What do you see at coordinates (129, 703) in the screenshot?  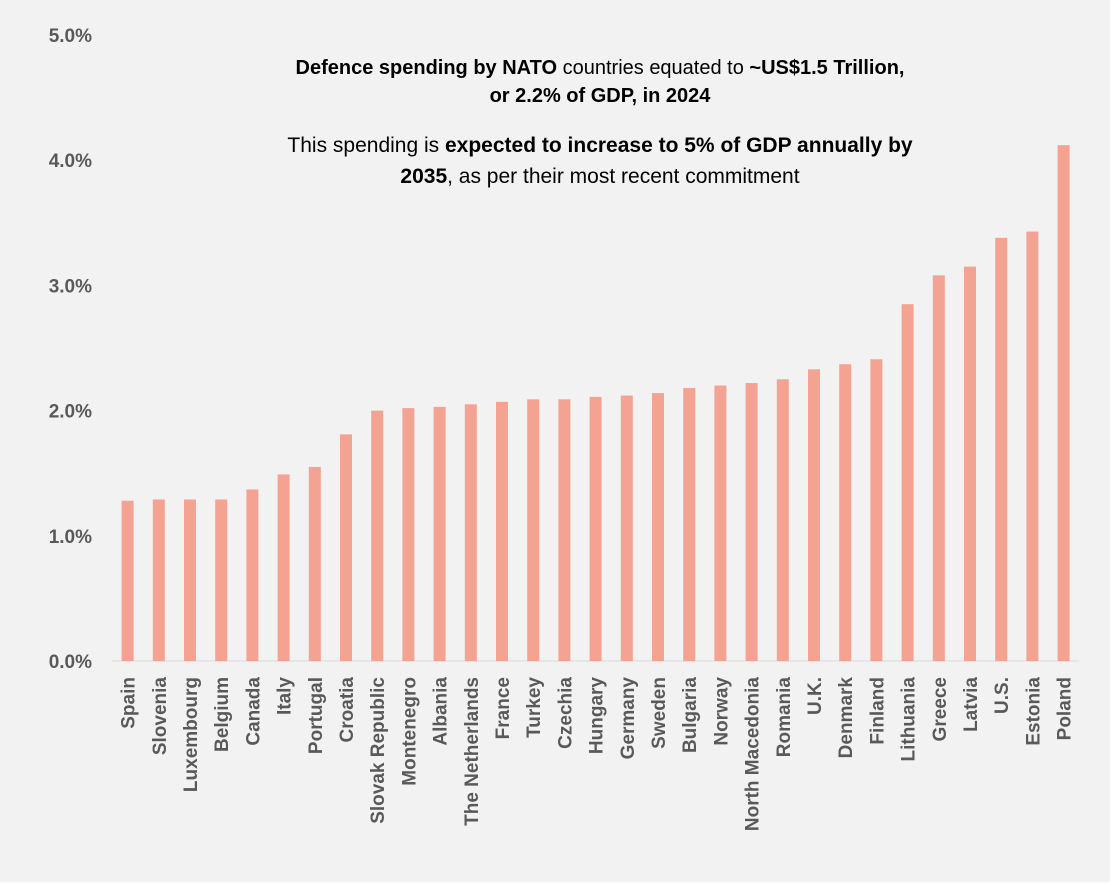 I see `x-tick-label: Spain` at bounding box center [129, 703].